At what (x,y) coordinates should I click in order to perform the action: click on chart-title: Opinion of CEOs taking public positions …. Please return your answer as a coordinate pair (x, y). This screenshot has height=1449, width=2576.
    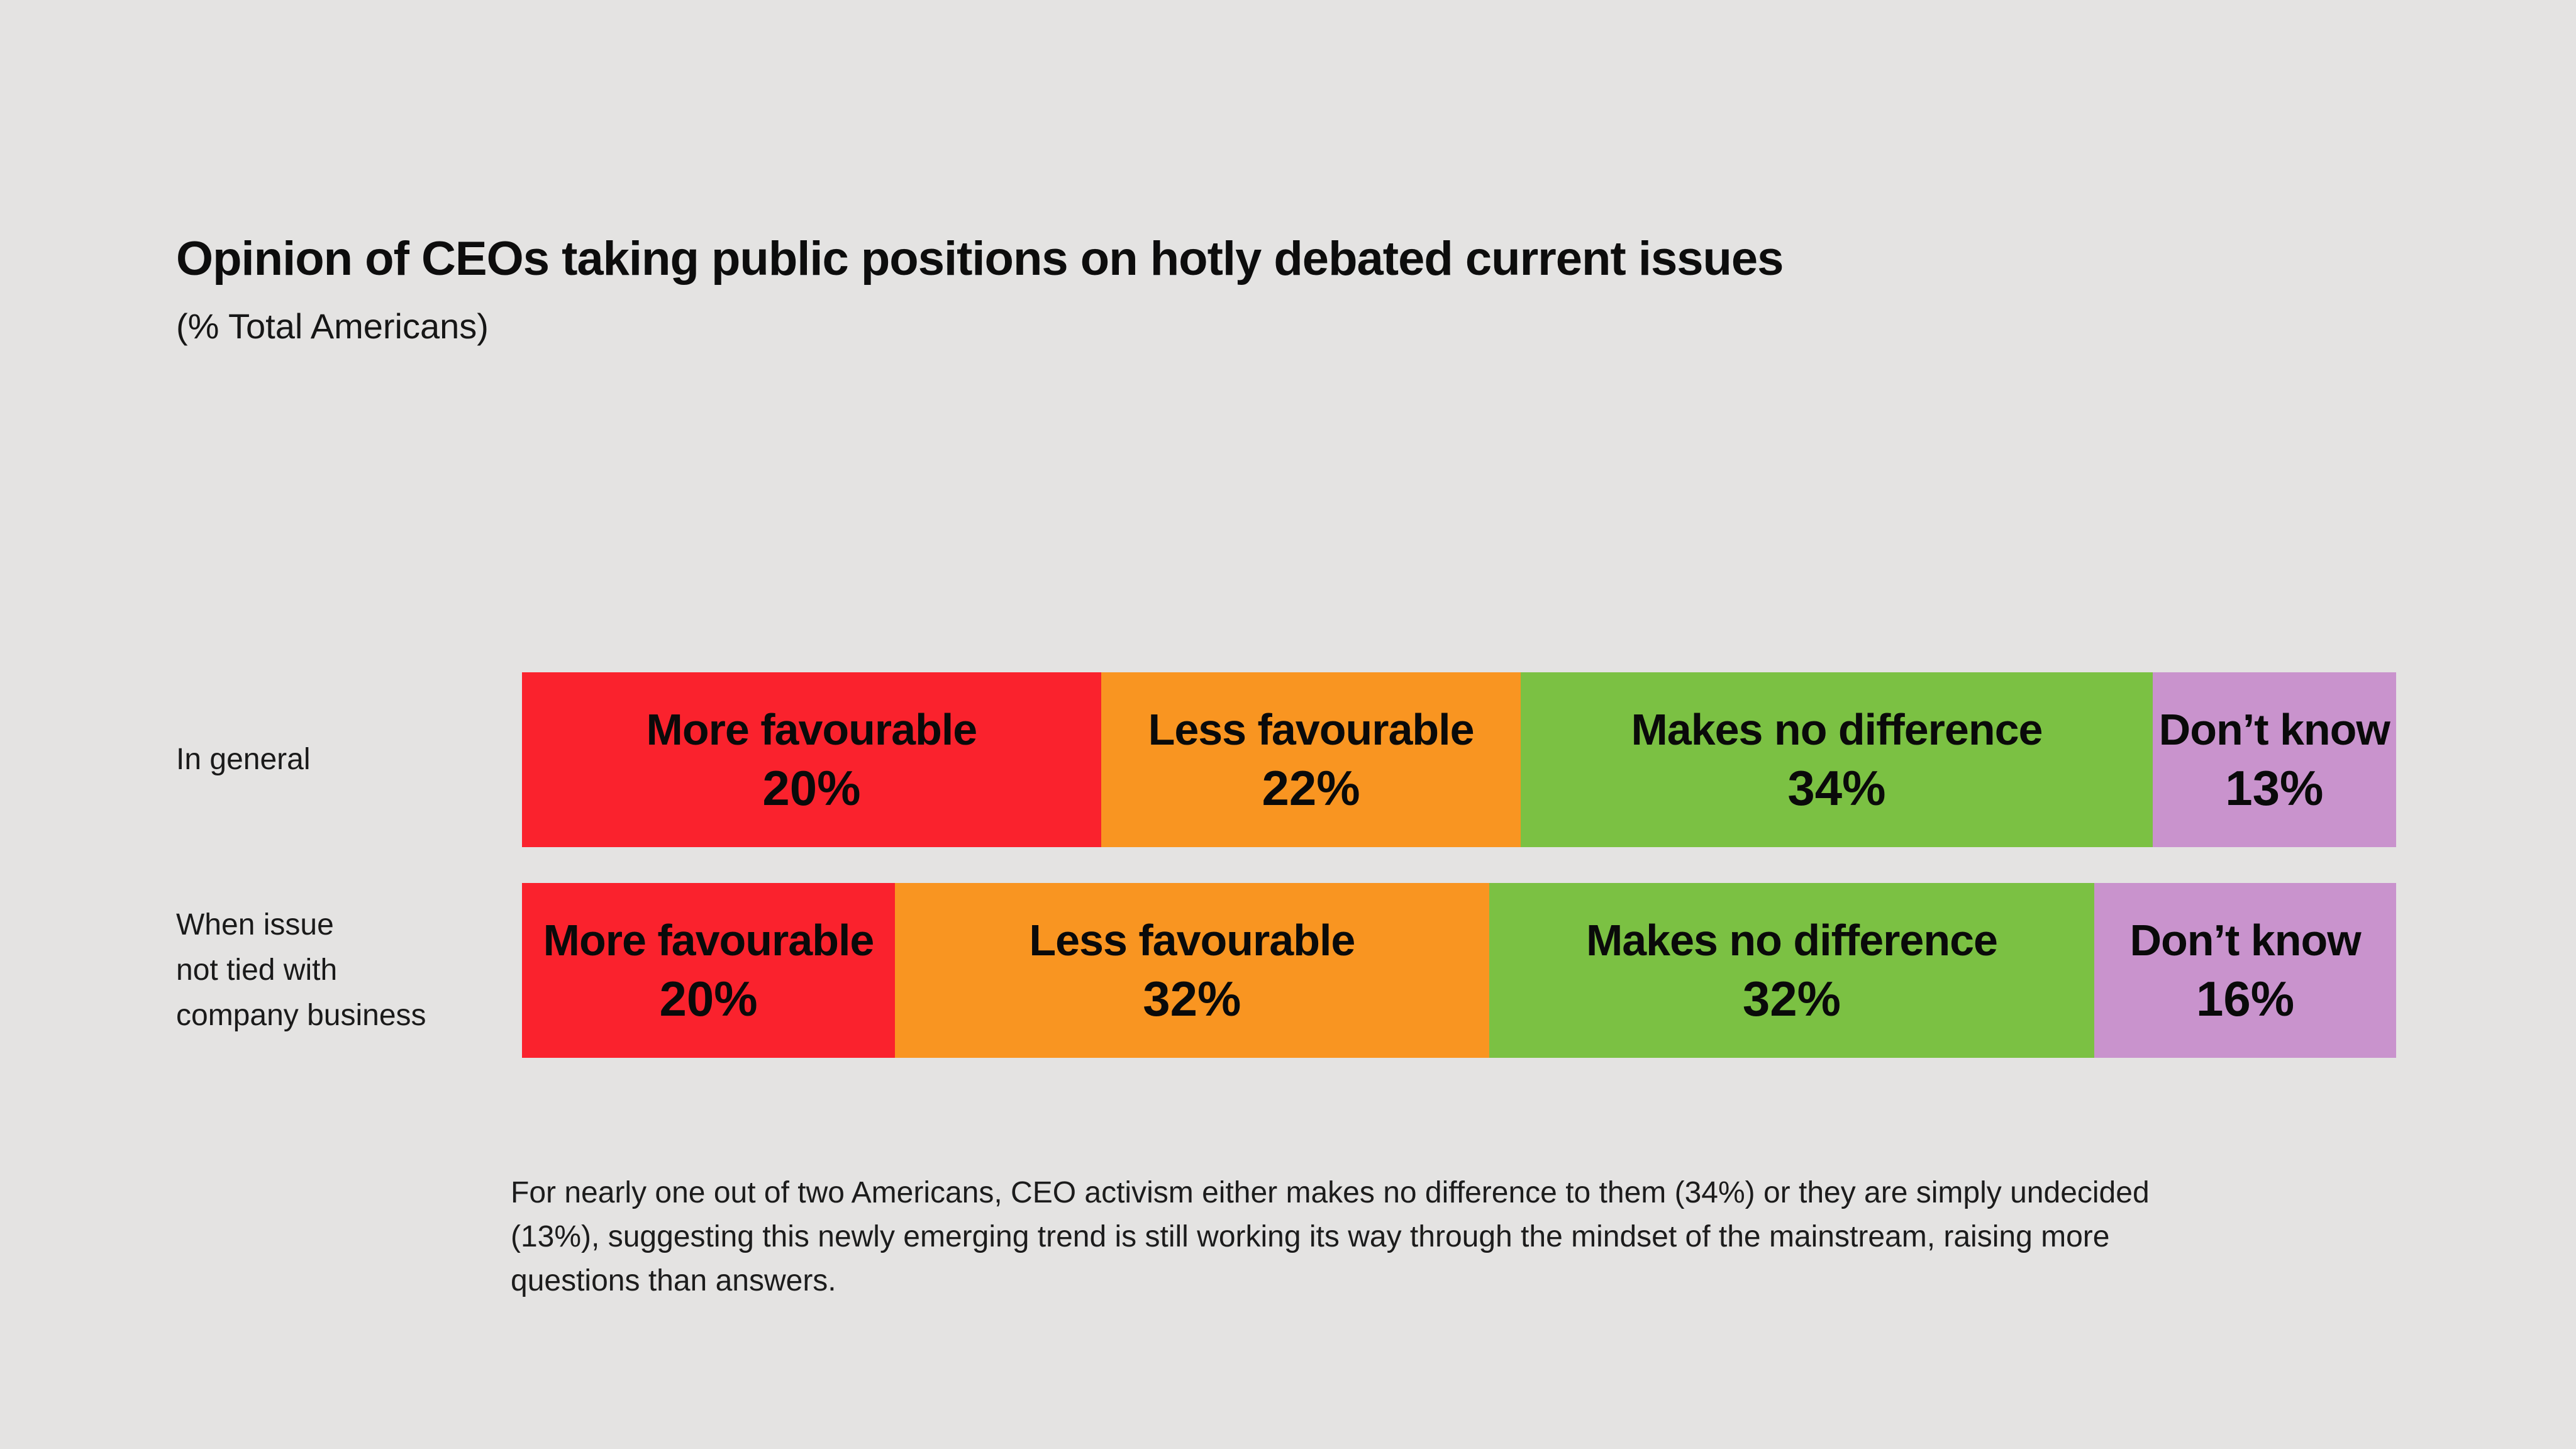
    Looking at the image, I should click on (980, 259).